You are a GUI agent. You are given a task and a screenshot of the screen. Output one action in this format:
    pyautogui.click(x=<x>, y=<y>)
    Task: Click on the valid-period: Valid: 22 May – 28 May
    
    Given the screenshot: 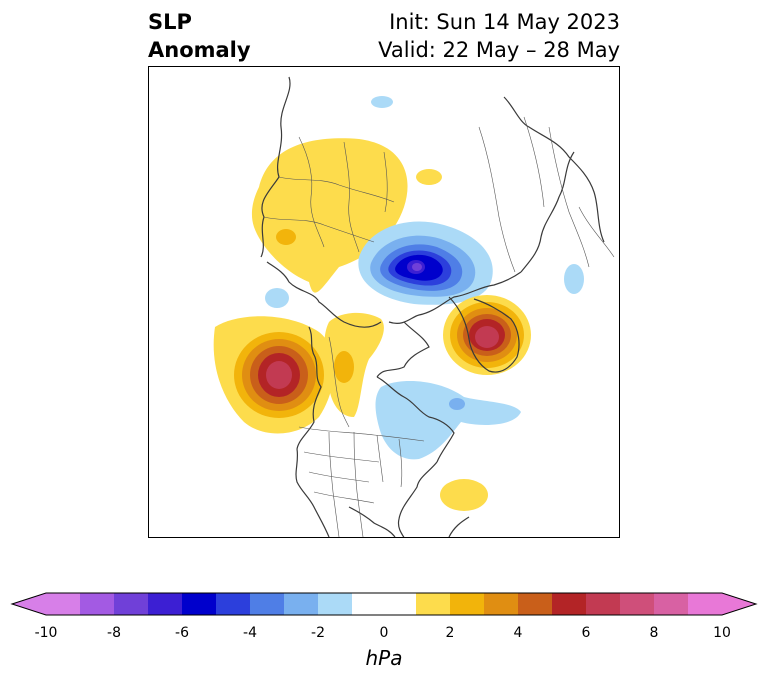 What is the action you would take?
    pyautogui.click(x=499, y=50)
    